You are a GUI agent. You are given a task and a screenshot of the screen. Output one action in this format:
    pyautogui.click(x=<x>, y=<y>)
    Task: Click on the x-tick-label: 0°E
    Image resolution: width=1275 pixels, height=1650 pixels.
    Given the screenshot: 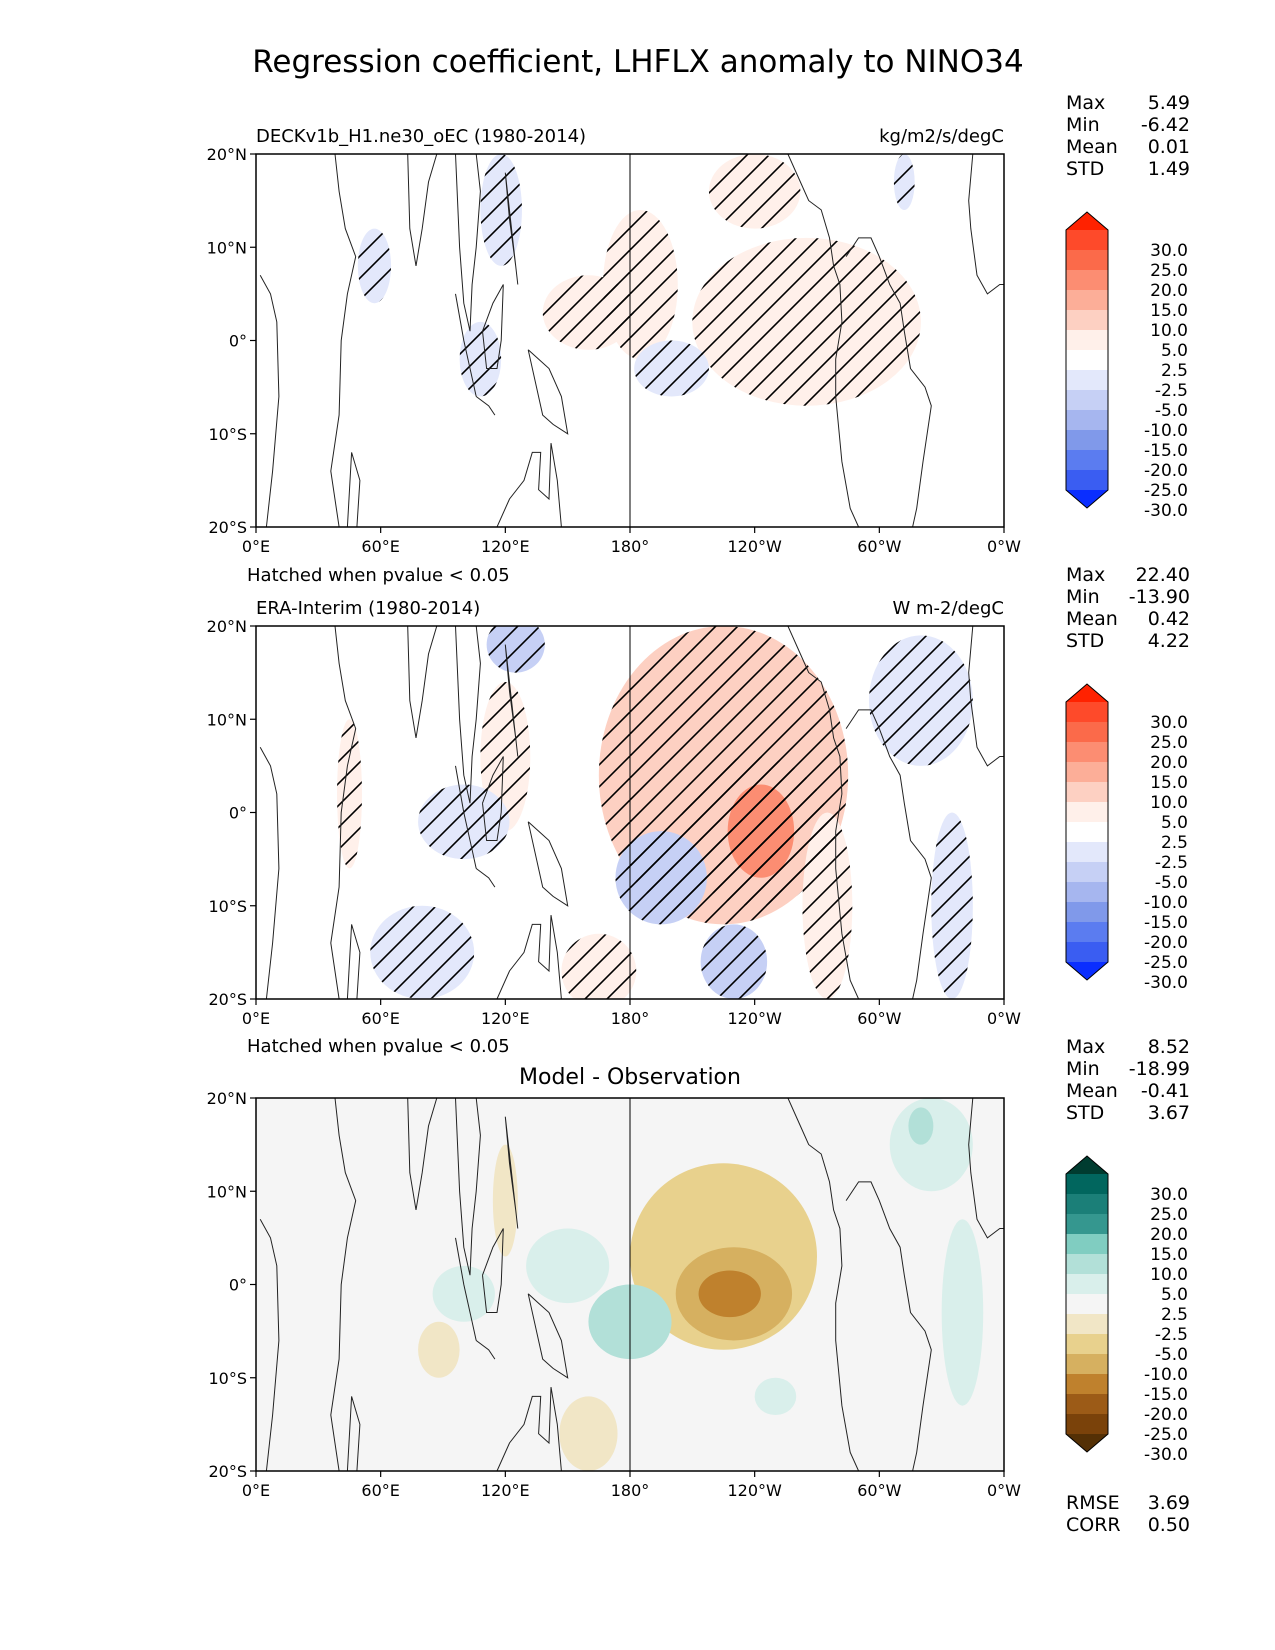 What is the action you would take?
    pyautogui.click(x=256, y=1018)
    